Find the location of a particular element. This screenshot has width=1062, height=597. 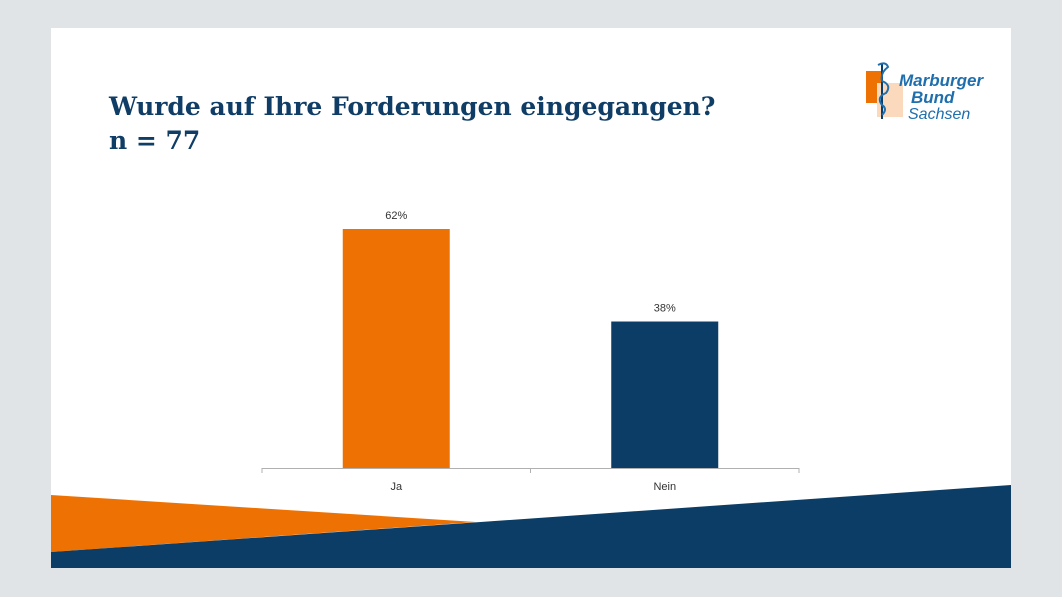

logo-text-line1: Marburger is located at coordinates (941, 80).